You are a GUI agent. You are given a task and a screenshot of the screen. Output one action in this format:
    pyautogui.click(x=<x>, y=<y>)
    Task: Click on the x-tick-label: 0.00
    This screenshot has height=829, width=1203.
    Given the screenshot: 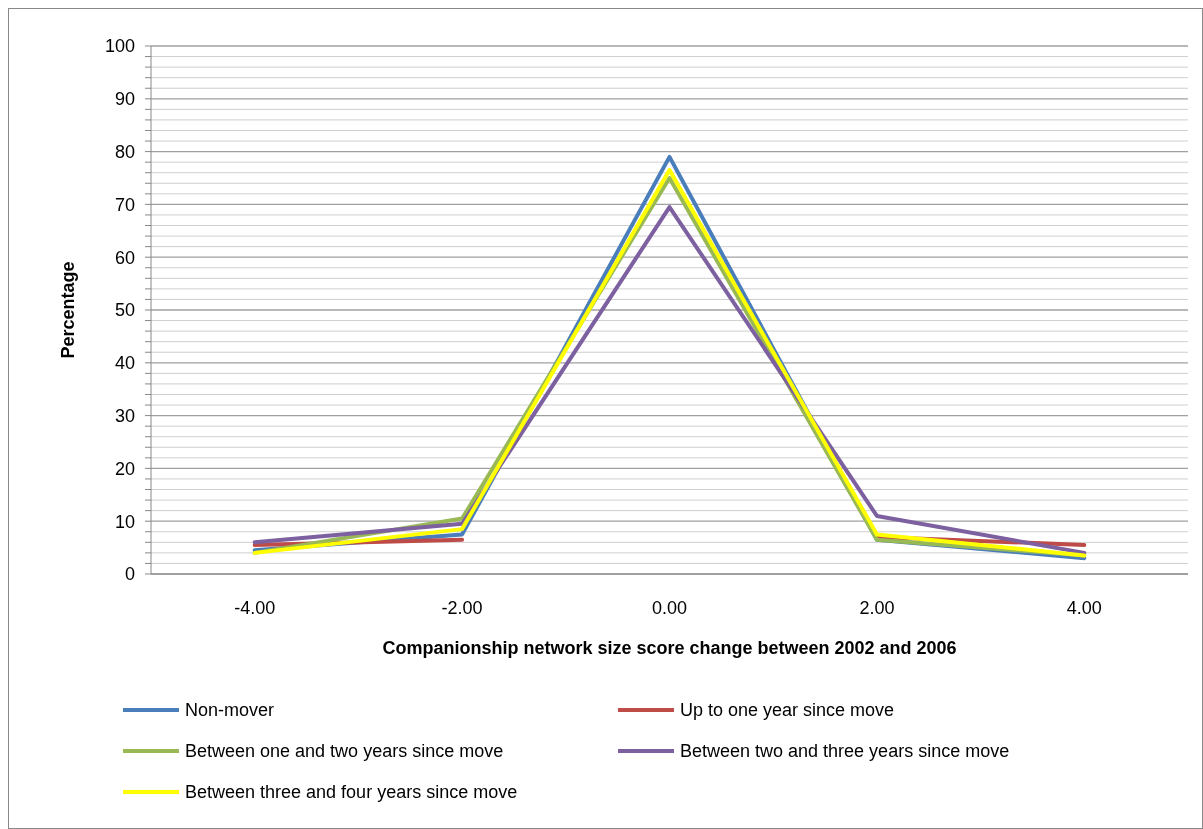 What is the action you would take?
    pyautogui.click(x=669, y=608)
    